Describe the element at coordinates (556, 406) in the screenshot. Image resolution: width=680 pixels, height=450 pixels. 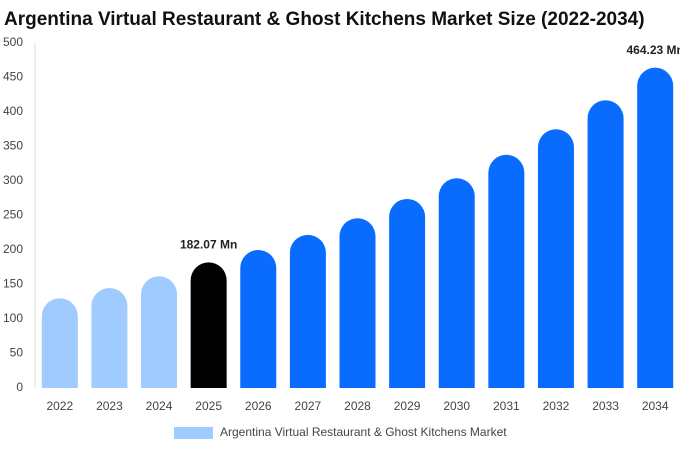
I see `x-tick-label: 2032` at that location.